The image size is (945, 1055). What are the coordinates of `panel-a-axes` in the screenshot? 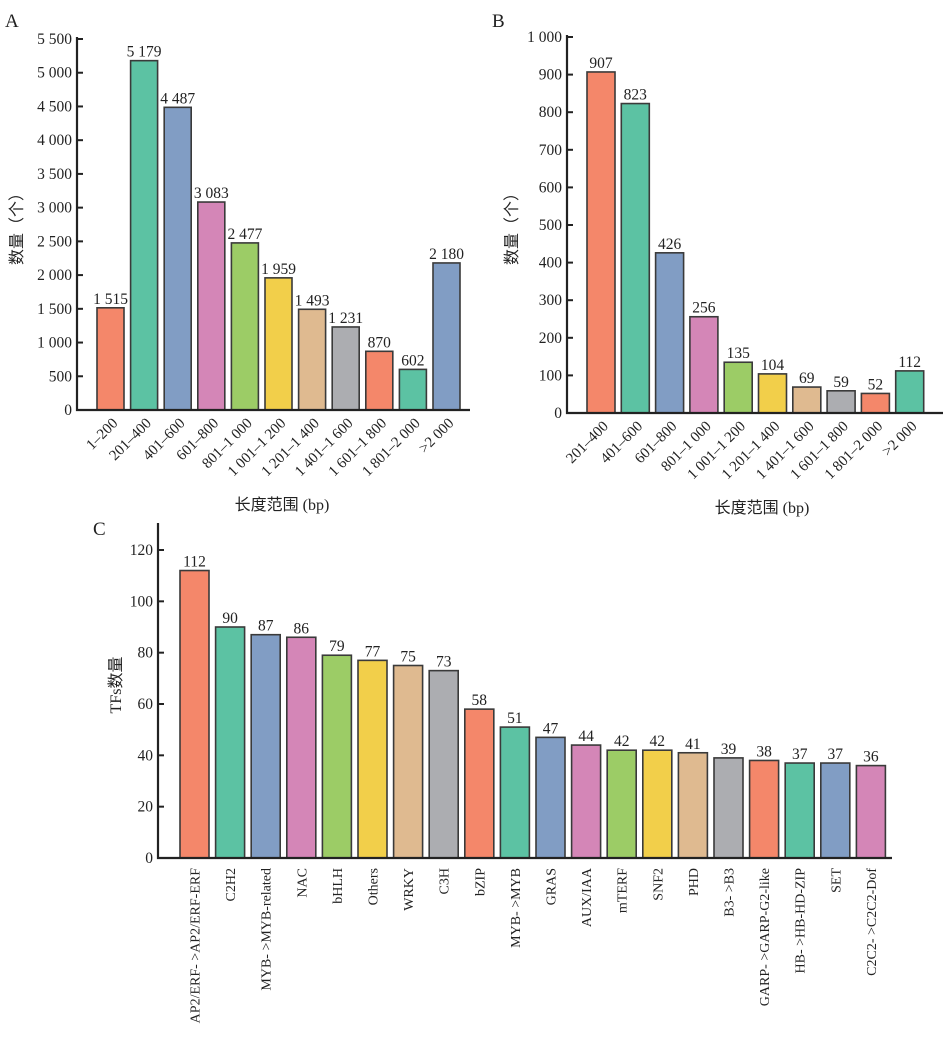 It's located at (272, 224).